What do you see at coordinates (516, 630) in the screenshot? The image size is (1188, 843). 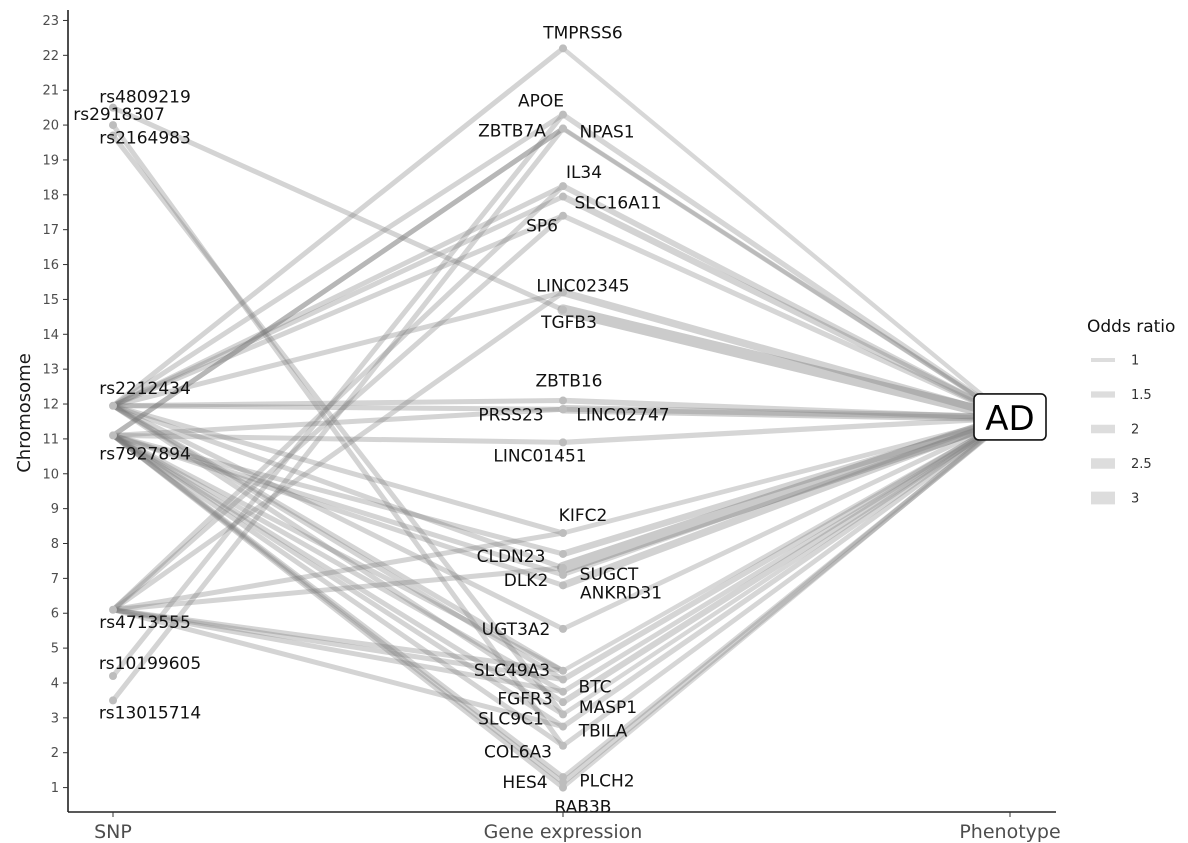 I see `gene-label: UGT3A2` at bounding box center [516, 630].